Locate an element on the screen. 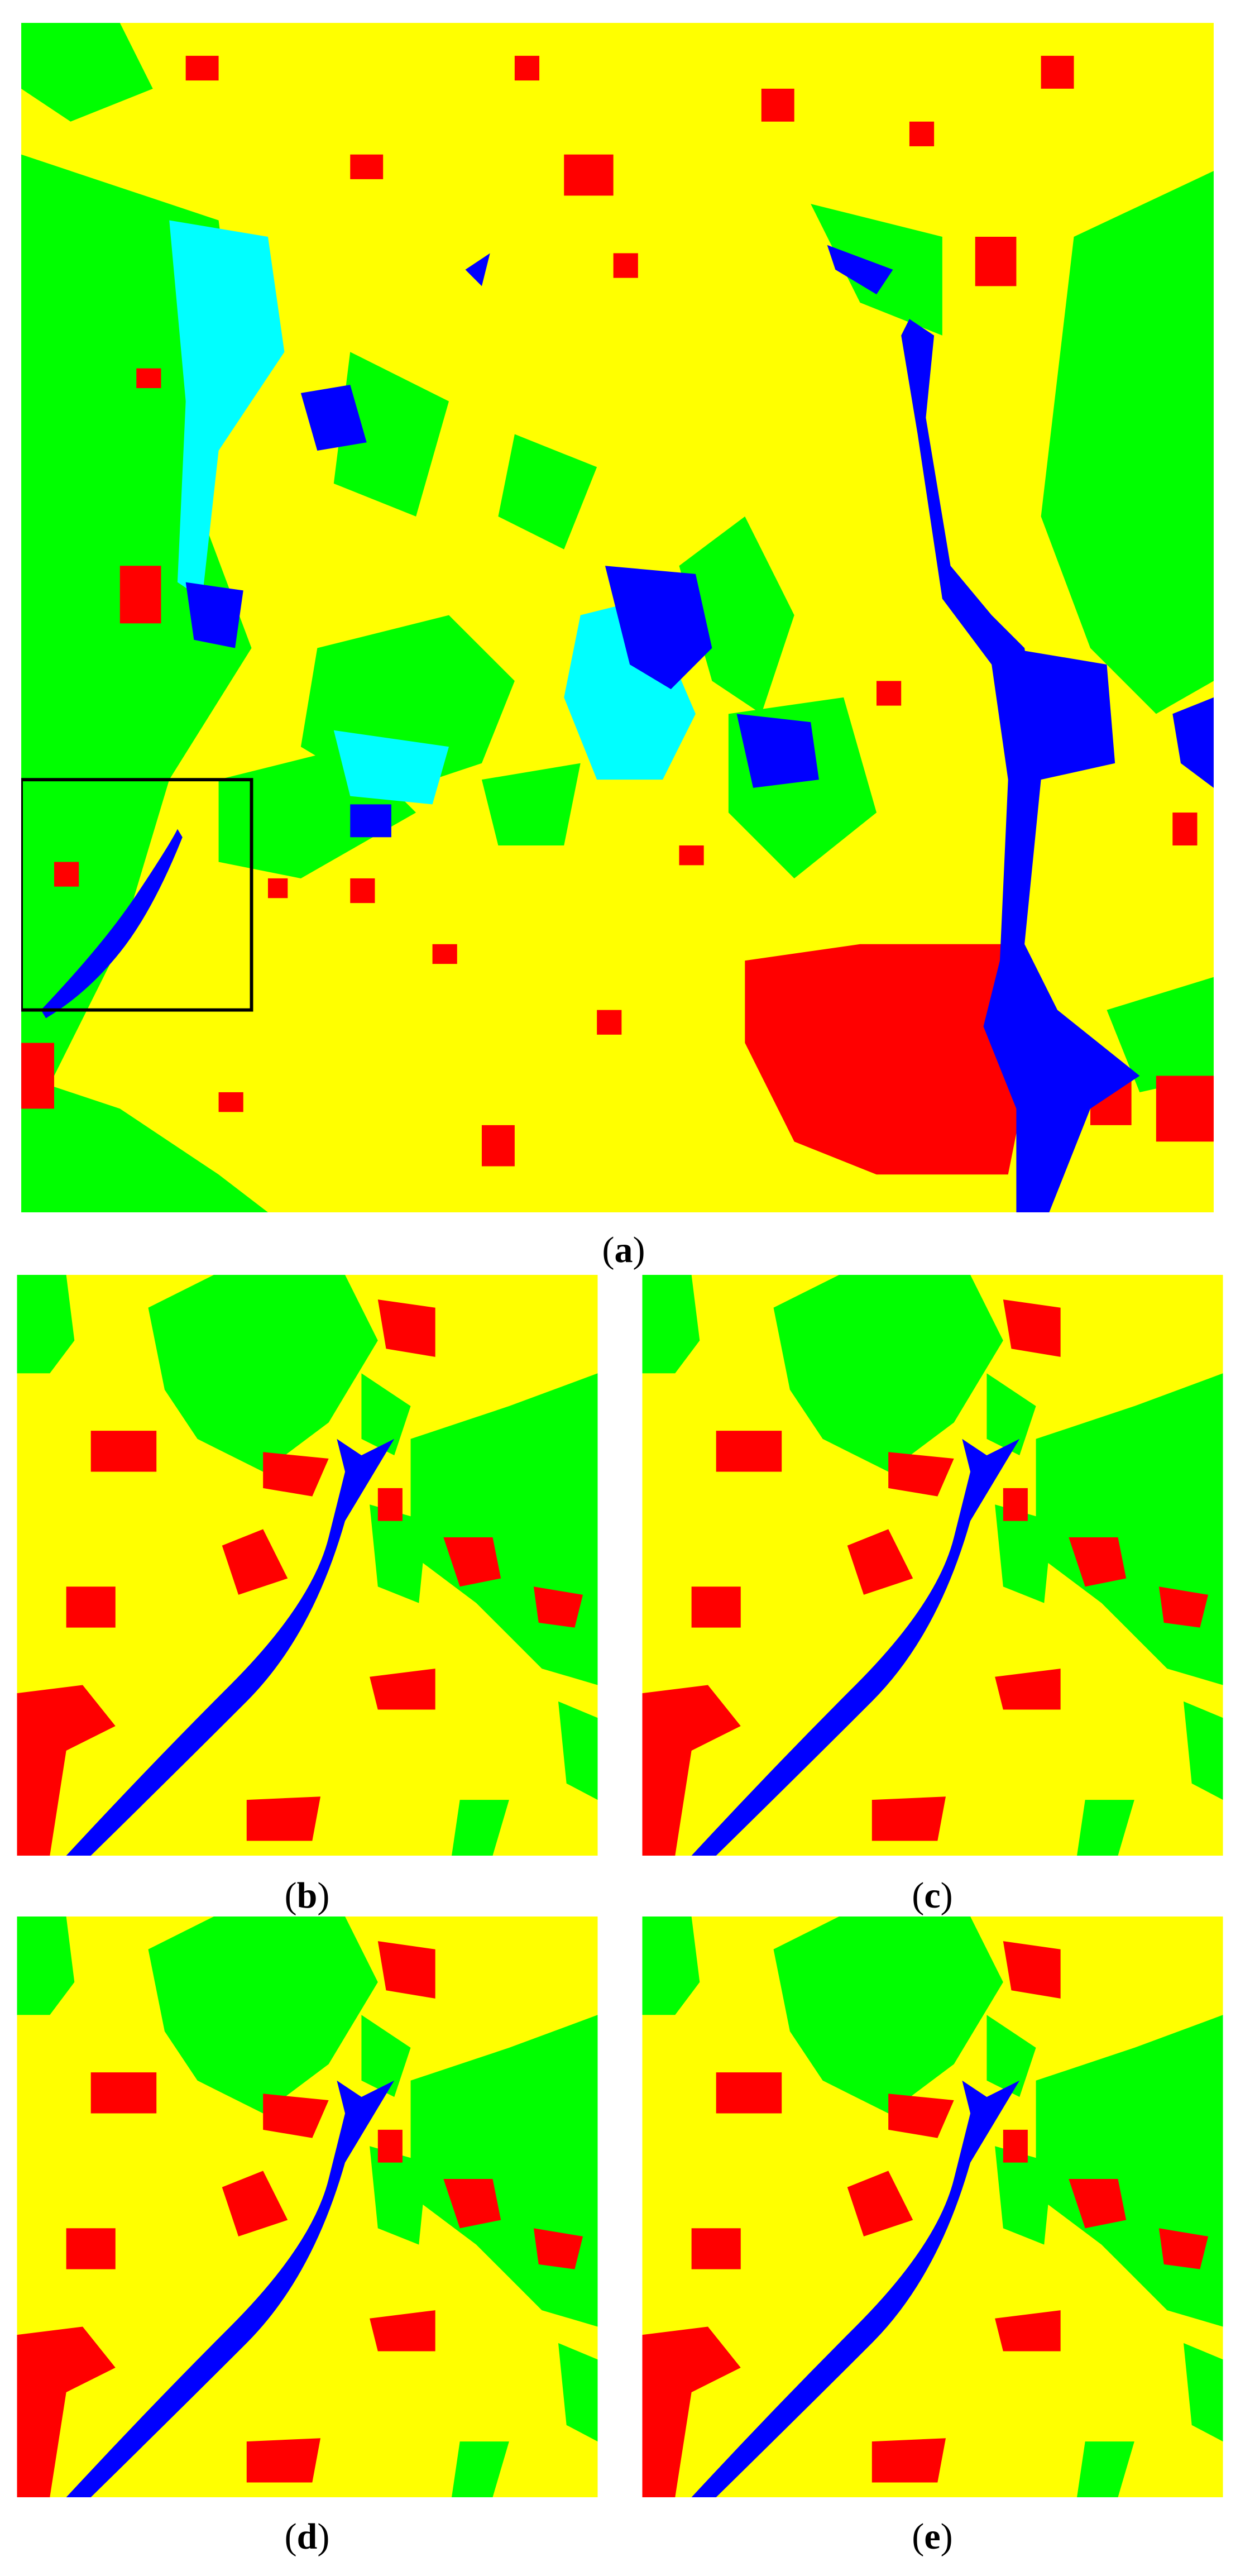 The width and height of the screenshot is (1250, 2576). panel-label: (e) is located at coordinates (932, 2537).